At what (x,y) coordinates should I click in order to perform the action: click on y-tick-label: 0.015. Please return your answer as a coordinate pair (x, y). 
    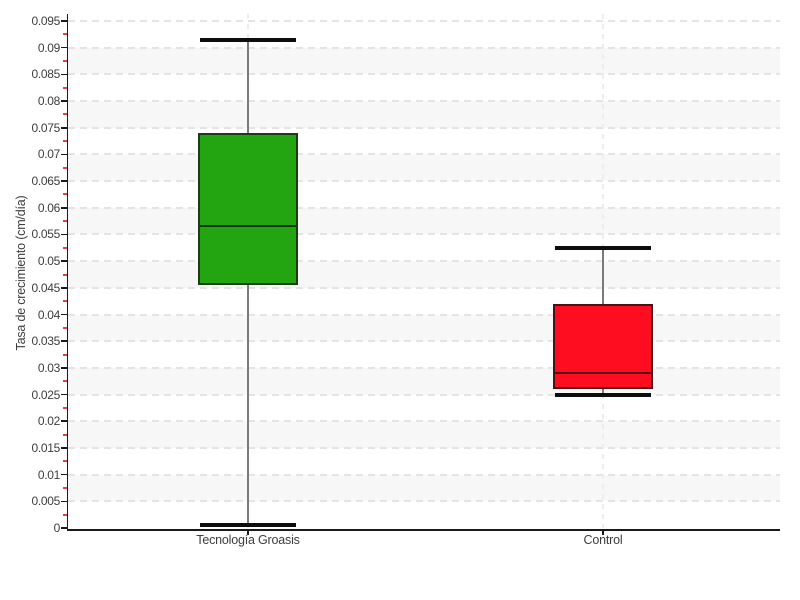
    Looking at the image, I should click on (45, 447).